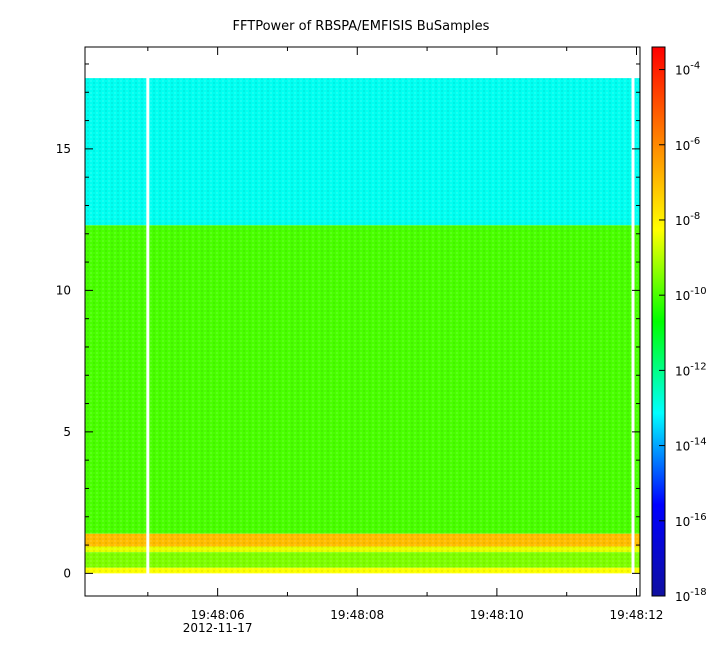 The height and width of the screenshot is (656, 724). What do you see at coordinates (218, 615) in the screenshot?
I see `x-tick-label: 19:48:06` at bounding box center [218, 615].